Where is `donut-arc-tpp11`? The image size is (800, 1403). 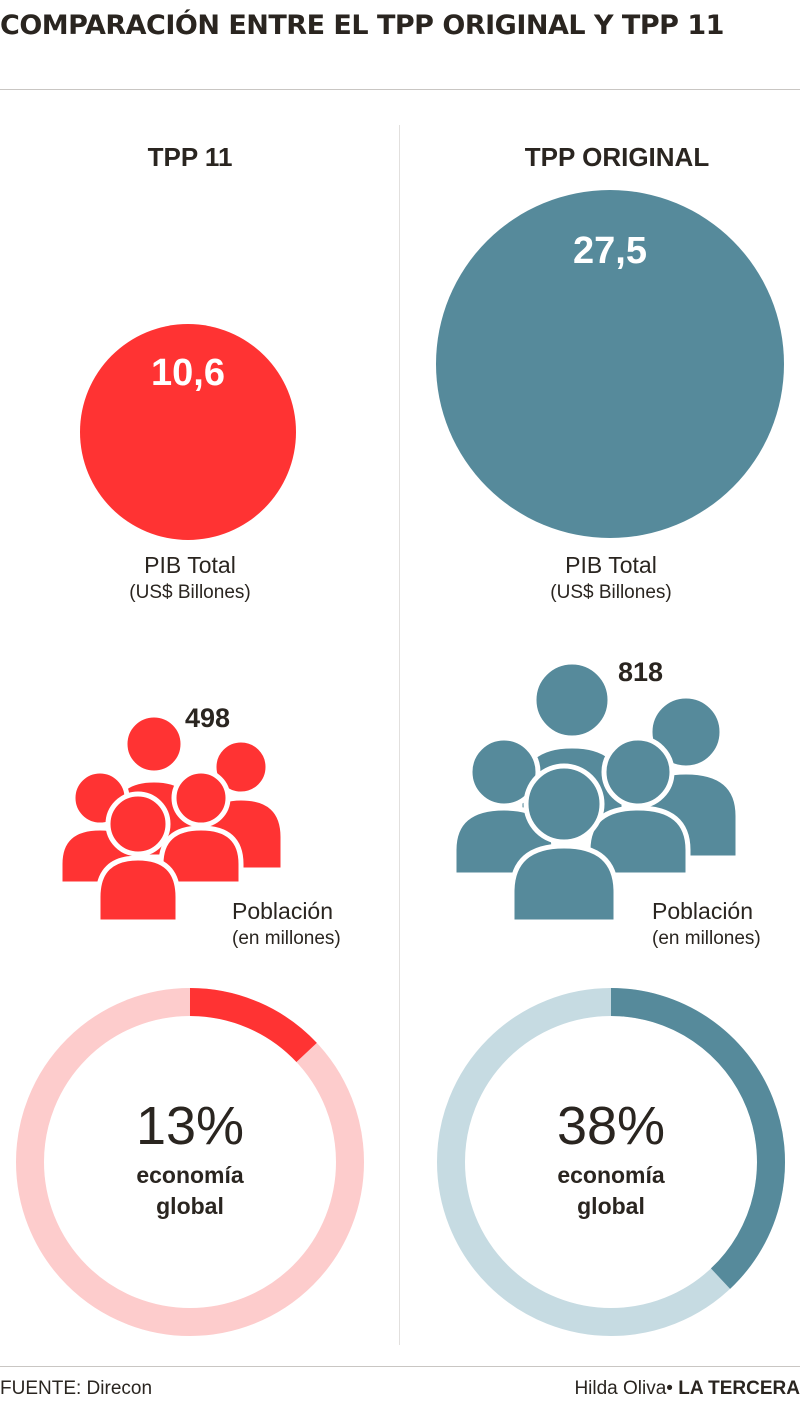 donut-arc-tpp11 is located at coordinates (253, 1025).